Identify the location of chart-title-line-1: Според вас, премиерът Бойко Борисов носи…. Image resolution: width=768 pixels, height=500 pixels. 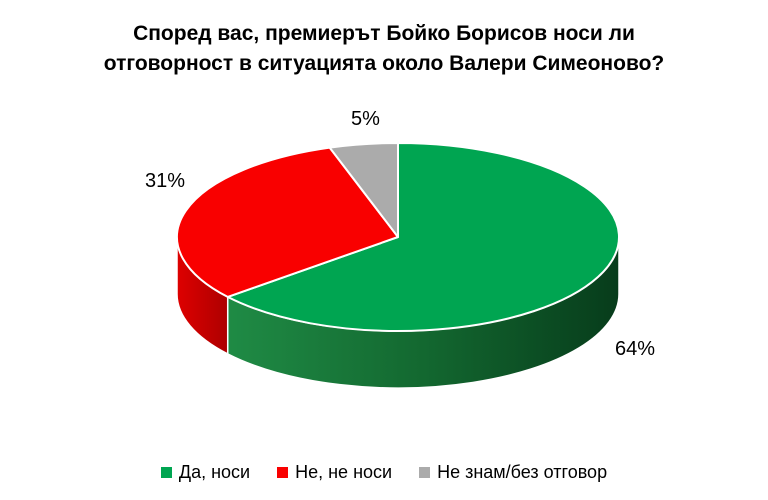
(384, 33).